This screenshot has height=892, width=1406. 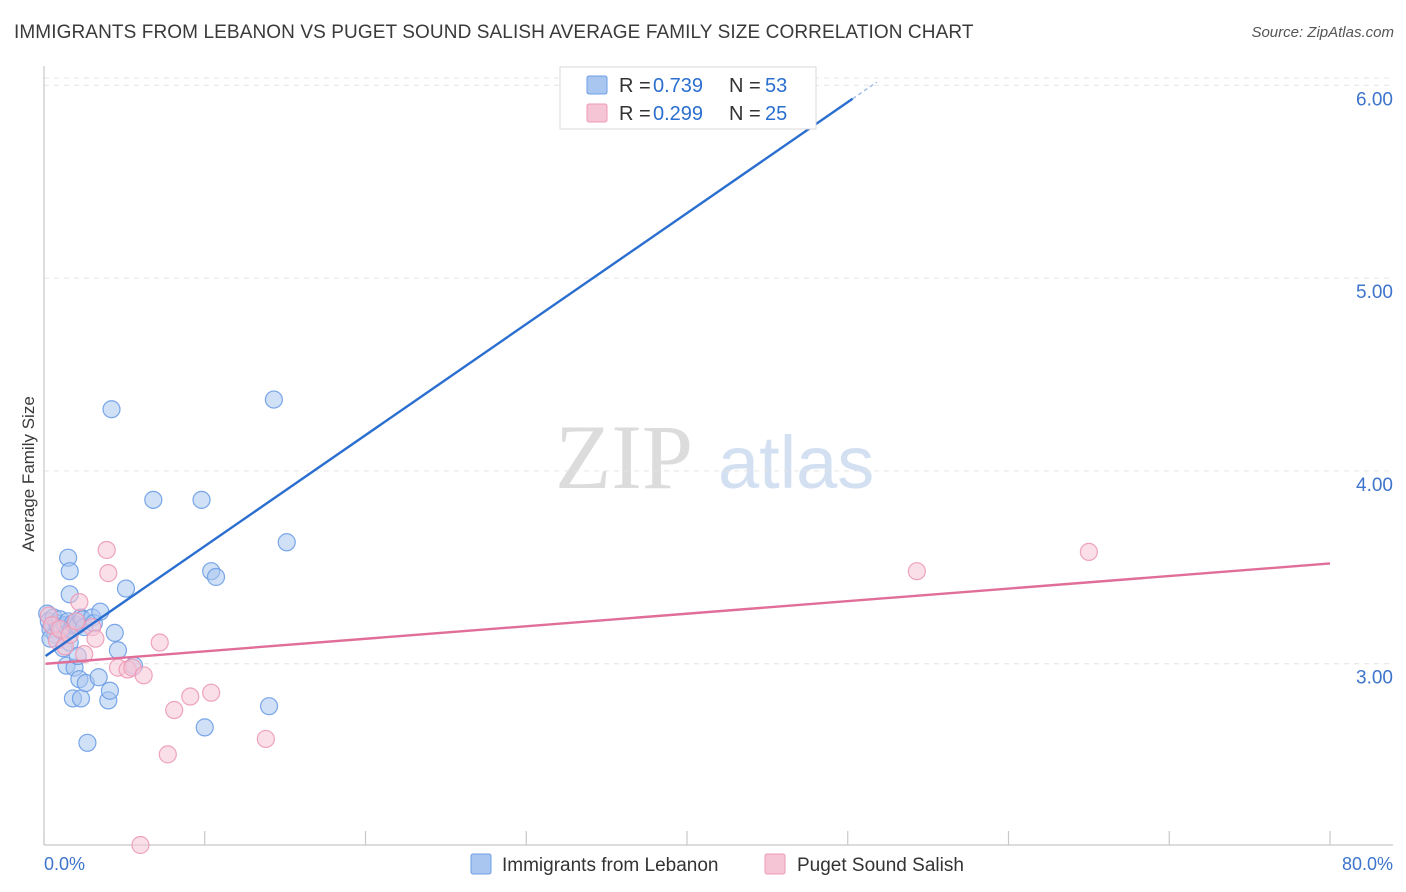 I want to click on stats-n-label-lebanon: N =, so click(x=745, y=86).